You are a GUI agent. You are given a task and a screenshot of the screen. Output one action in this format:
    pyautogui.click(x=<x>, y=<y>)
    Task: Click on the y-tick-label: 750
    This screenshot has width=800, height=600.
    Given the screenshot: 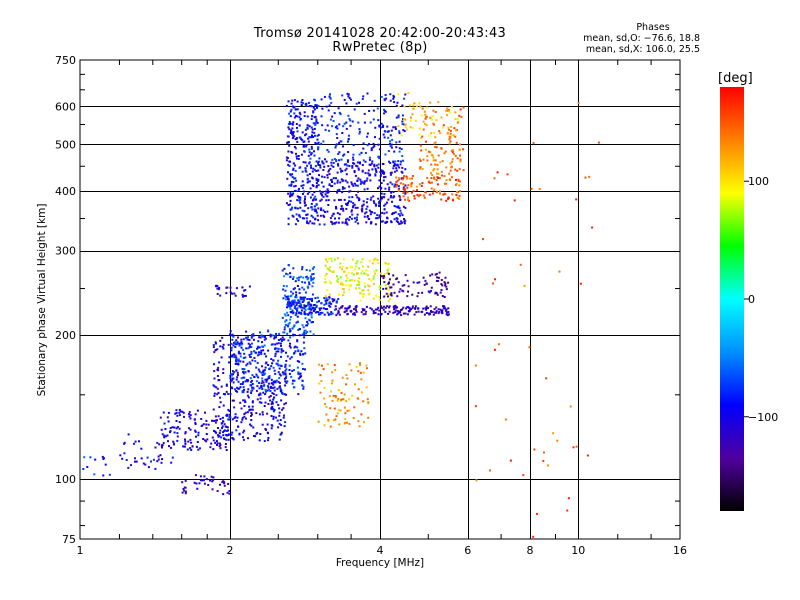 What is the action you would take?
    pyautogui.click(x=65, y=60)
    